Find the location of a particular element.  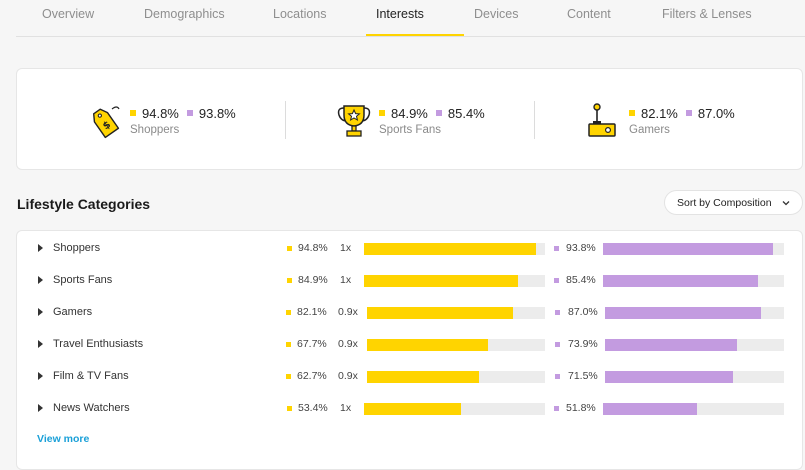

view-more-link: View more is located at coordinates (63, 439).